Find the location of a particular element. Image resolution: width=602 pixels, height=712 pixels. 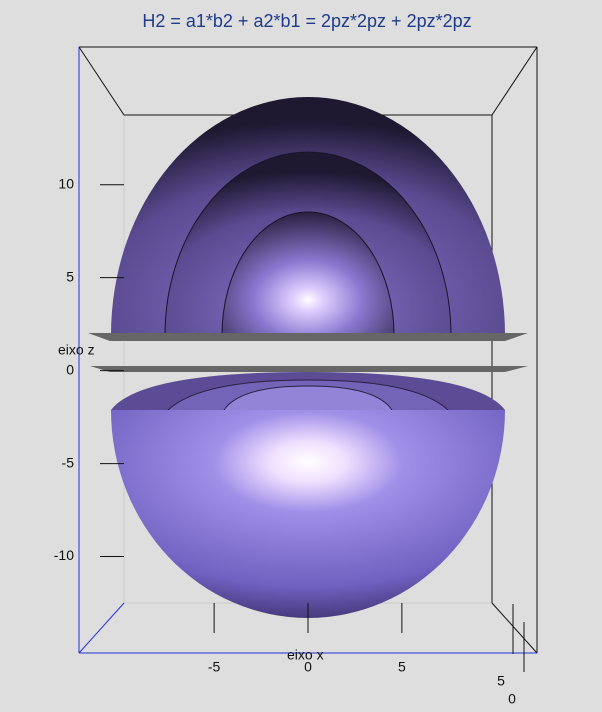

y-tick-label: 5 is located at coordinates (501, 681).